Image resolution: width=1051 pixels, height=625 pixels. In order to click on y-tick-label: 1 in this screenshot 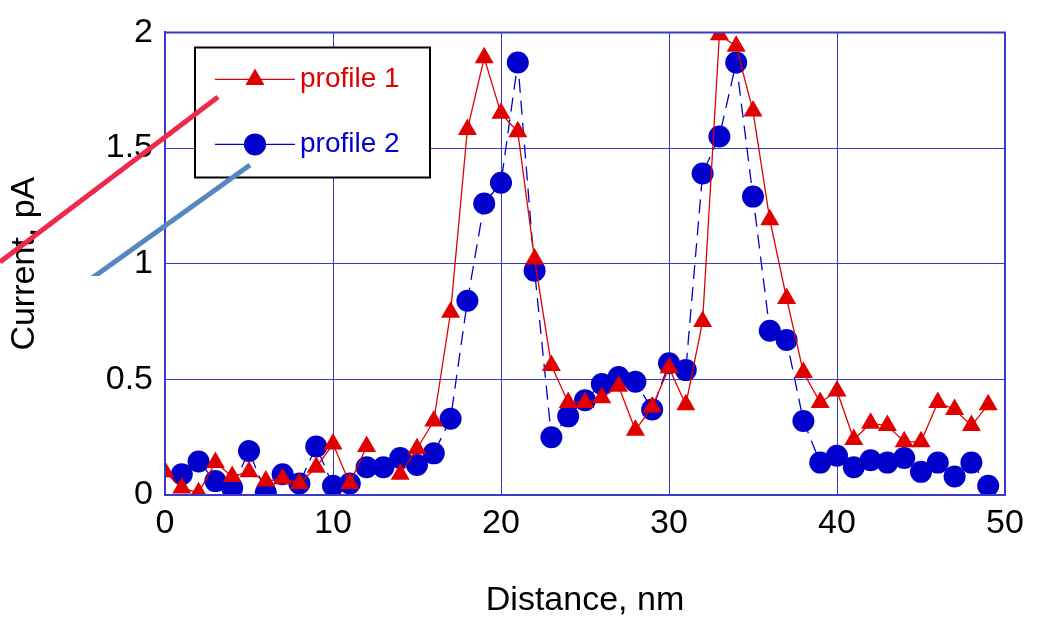, I will do `click(143, 261)`.